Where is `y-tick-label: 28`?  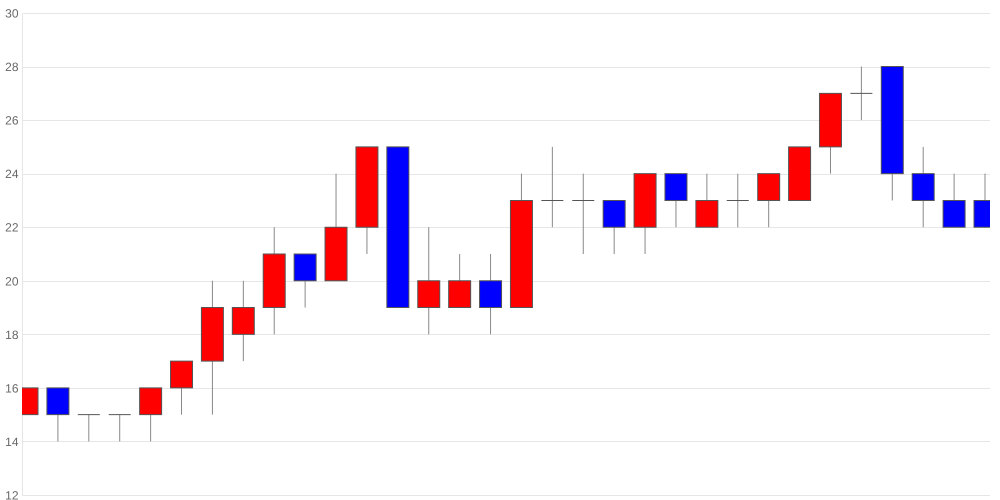 y-tick-label: 28 is located at coordinates (12, 67).